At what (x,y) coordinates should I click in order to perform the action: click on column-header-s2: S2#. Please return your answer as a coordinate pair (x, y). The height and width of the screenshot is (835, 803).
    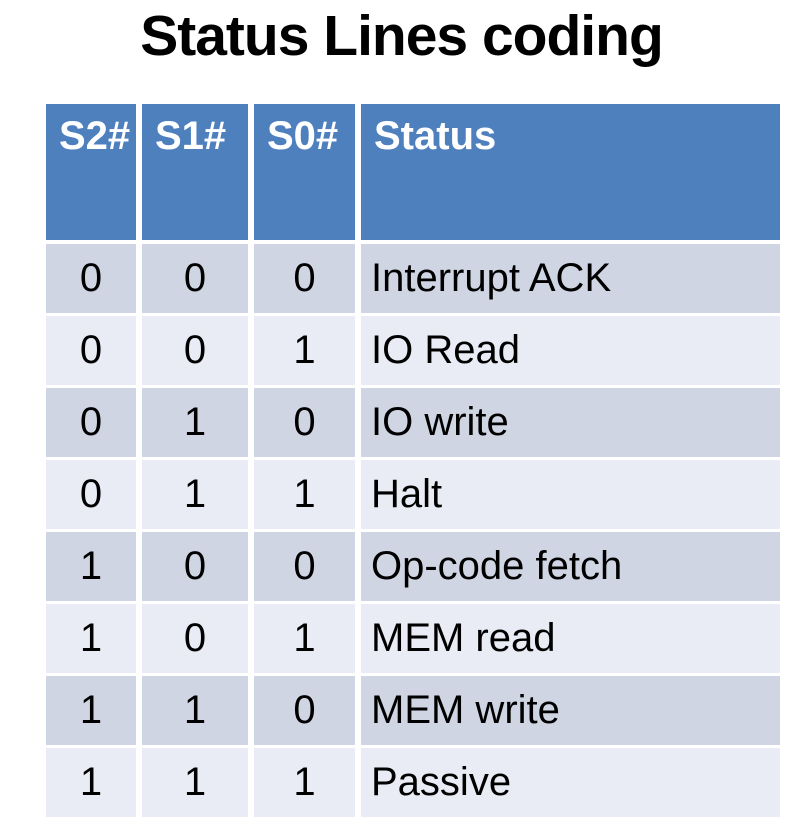
    Looking at the image, I should click on (94, 174).